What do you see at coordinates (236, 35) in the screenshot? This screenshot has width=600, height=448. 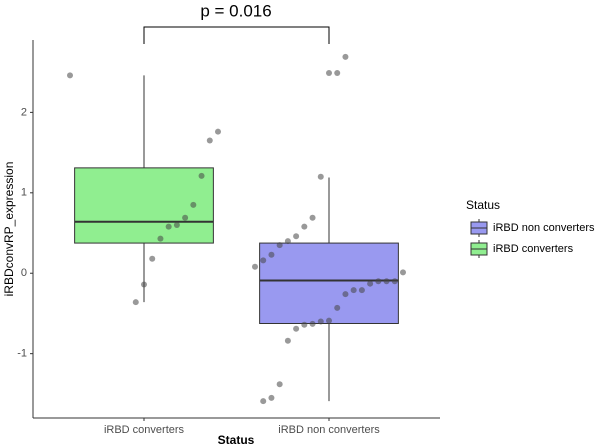 I see `significance-bracket` at bounding box center [236, 35].